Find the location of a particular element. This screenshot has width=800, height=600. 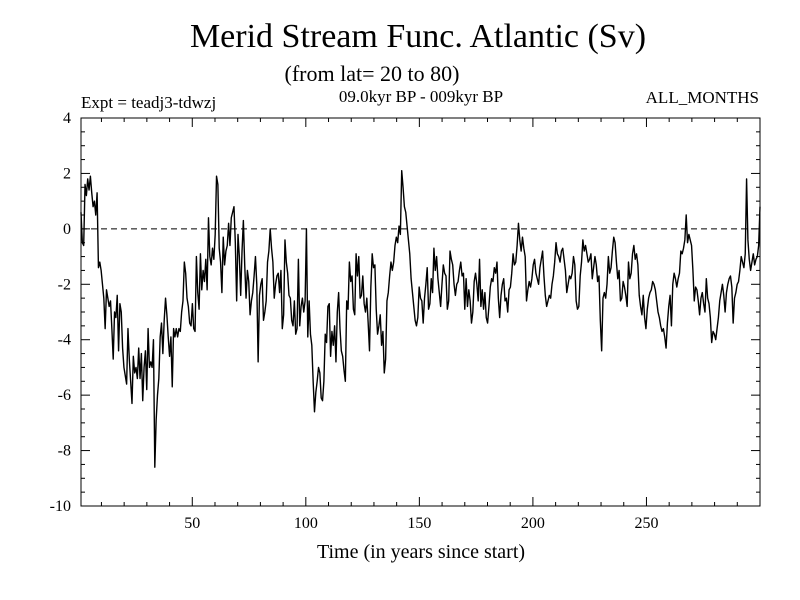

x-axis-label: Time (in years since start) is located at coordinates (421, 552).